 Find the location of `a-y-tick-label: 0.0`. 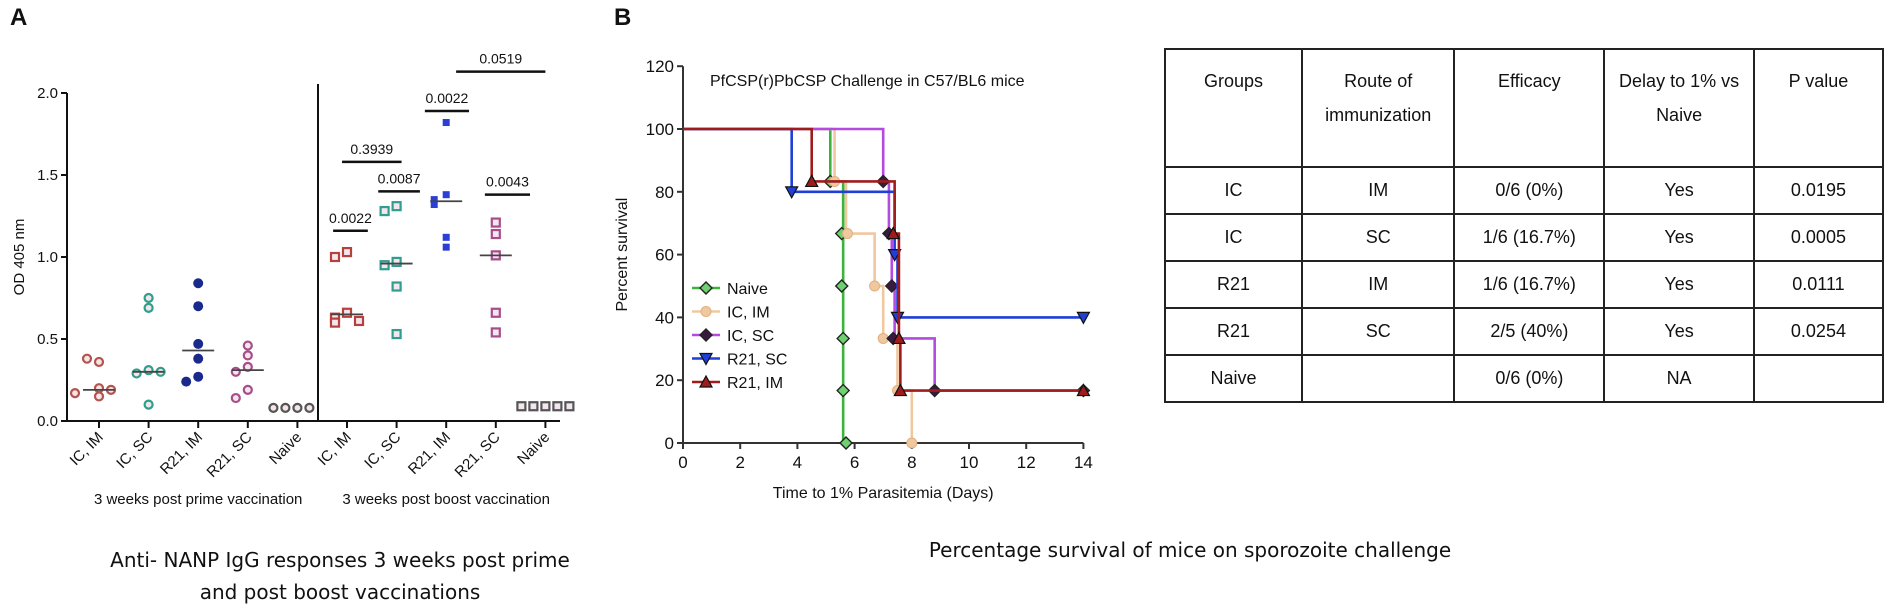

a-y-tick-label: 0.0 is located at coordinates (47, 421).